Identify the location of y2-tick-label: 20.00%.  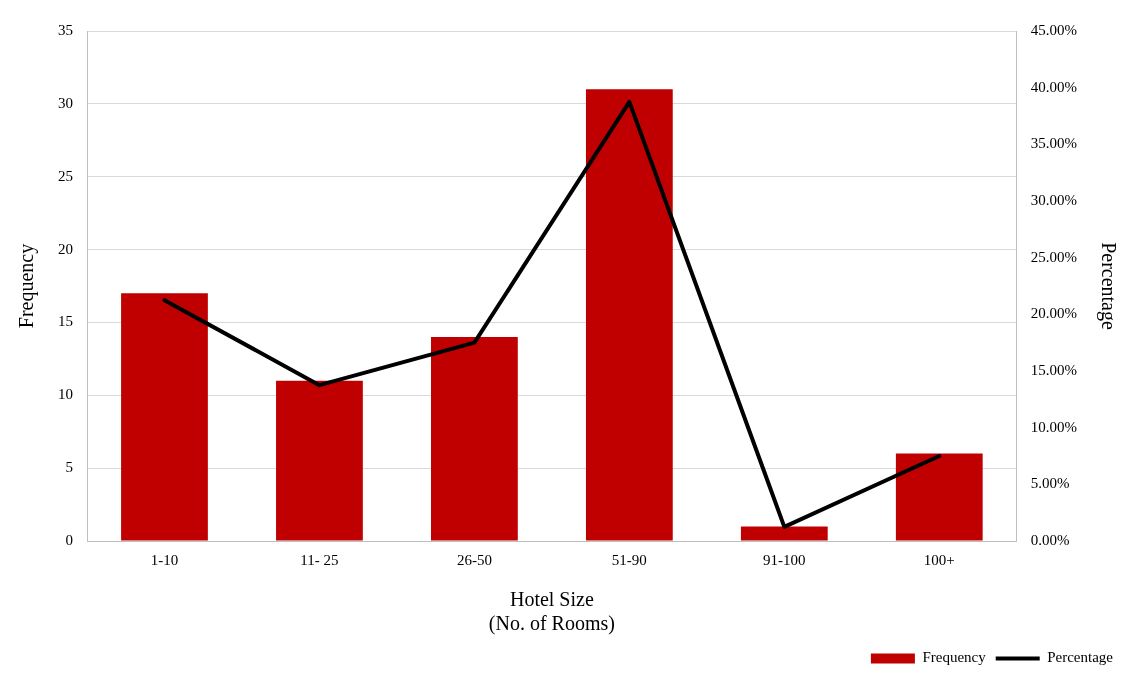
(1053, 313).